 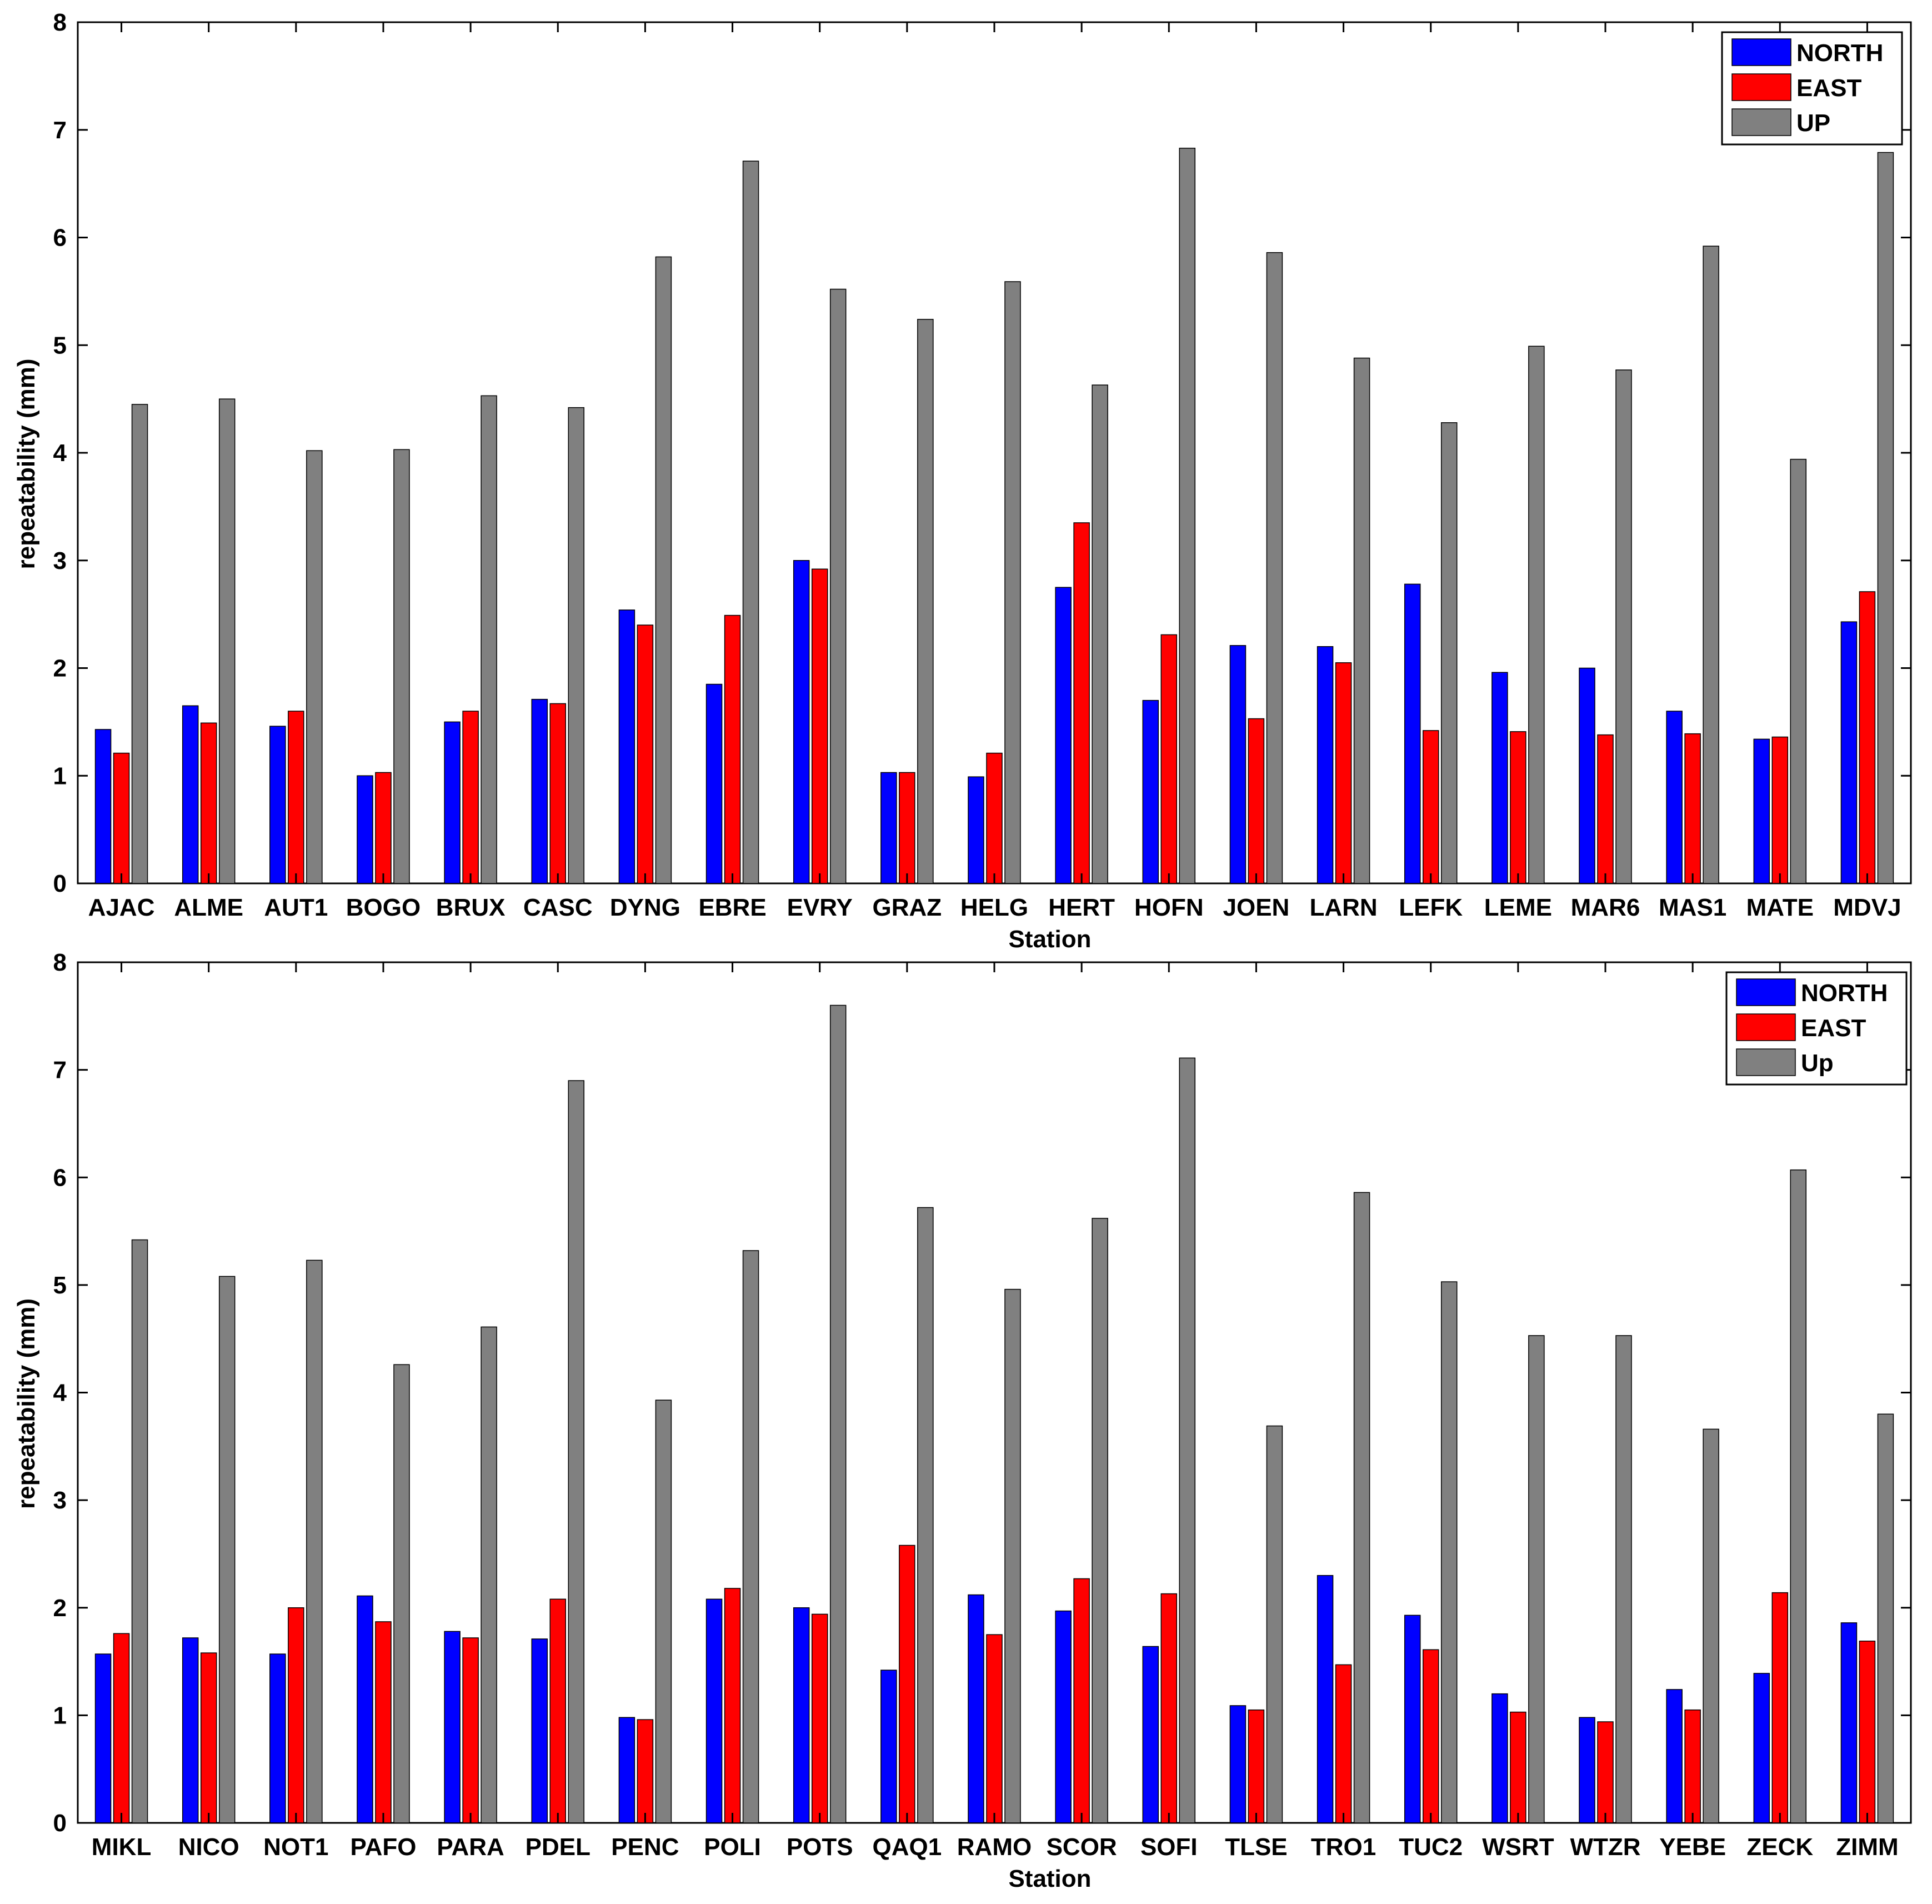 I want to click on bar-up-graz, so click(x=925, y=601).